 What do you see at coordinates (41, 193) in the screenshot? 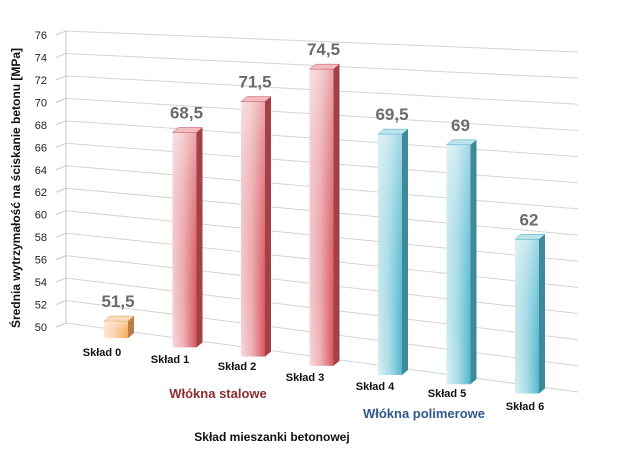
I see `y-tick-label: 62` at bounding box center [41, 193].